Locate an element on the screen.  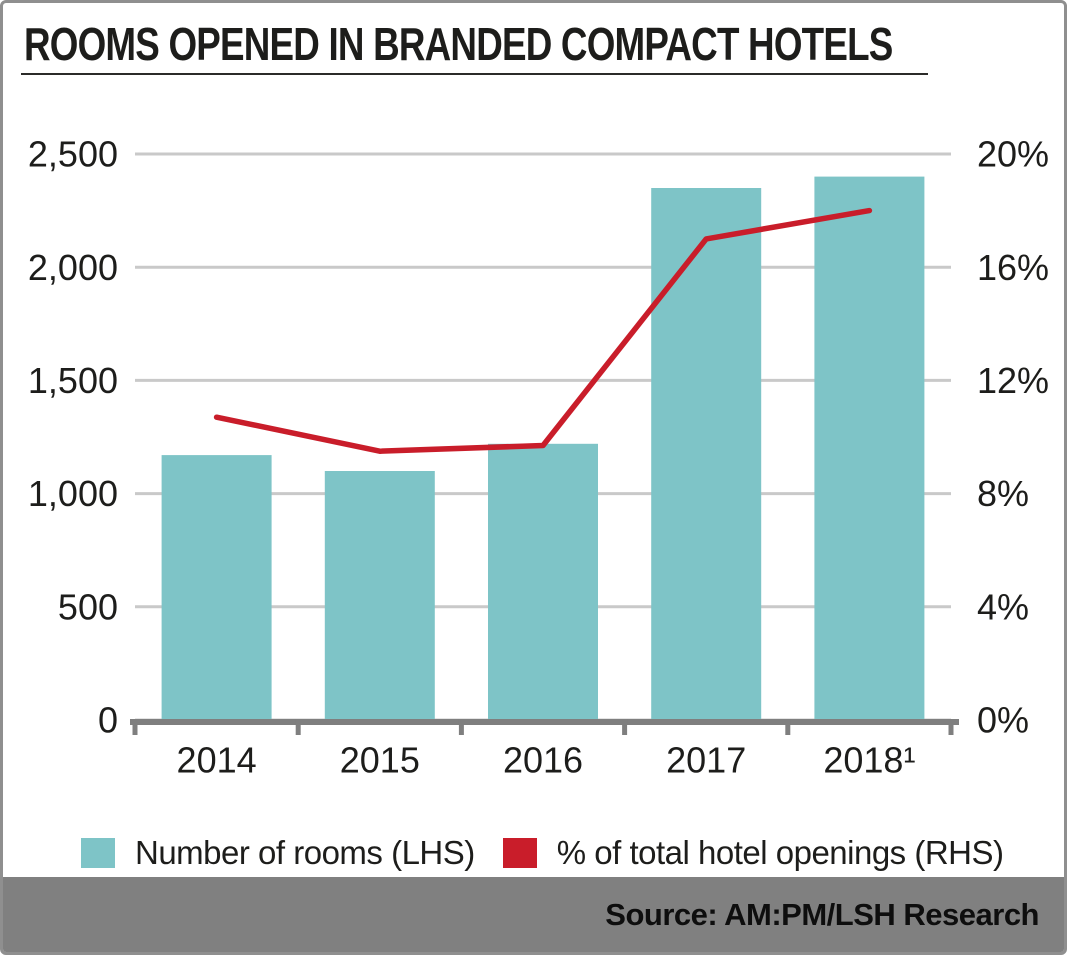
left-axis-label: 1,500 is located at coordinates (73, 380).